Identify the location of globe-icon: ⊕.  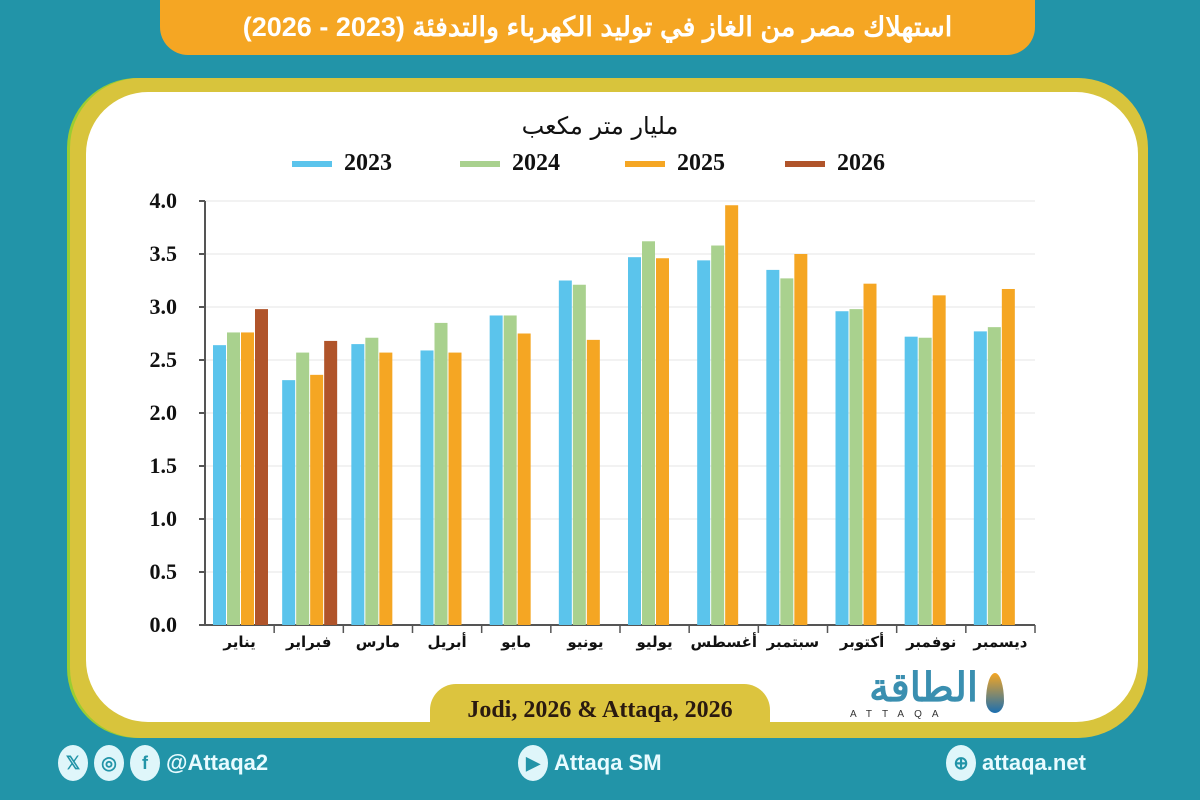
(961, 763).